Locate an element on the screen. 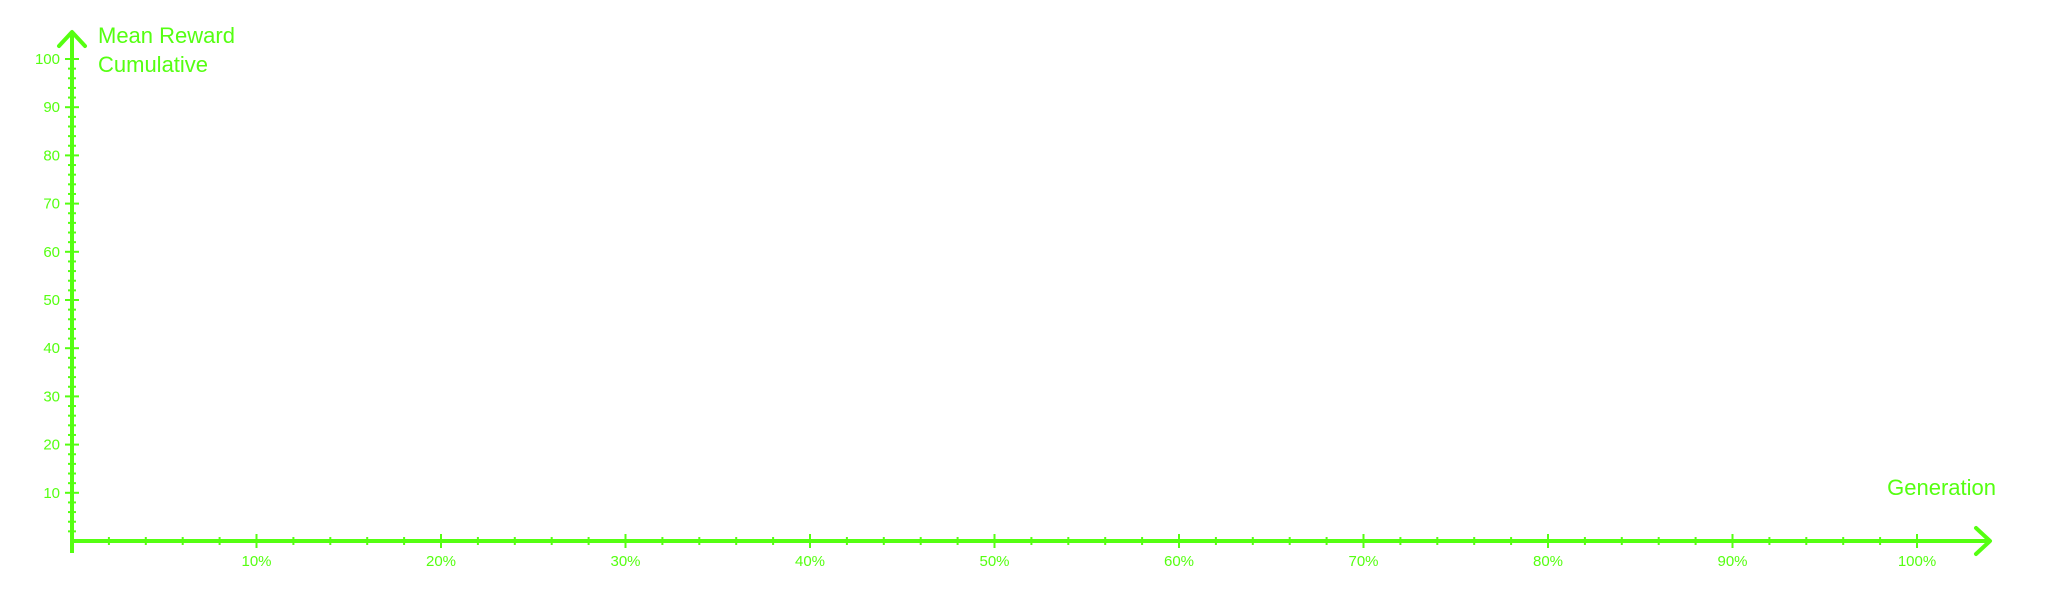  x-tick-label: 80% is located at coordinates (1548, 561).